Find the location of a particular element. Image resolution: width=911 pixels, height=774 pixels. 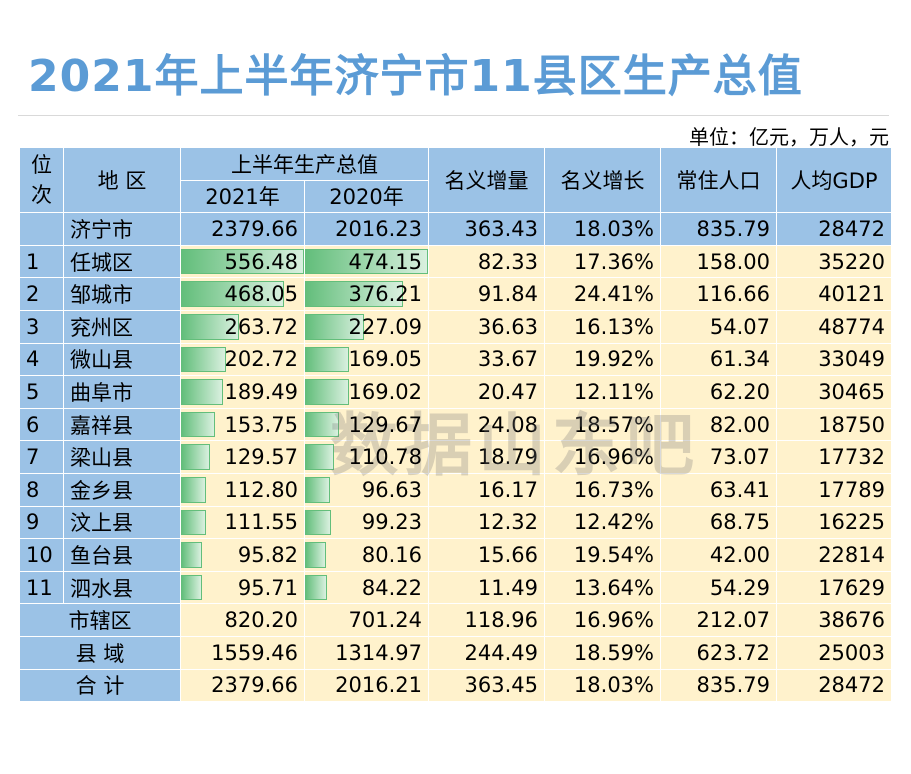

per-capita-cell: 17629 is located at coordinates (834, 587).